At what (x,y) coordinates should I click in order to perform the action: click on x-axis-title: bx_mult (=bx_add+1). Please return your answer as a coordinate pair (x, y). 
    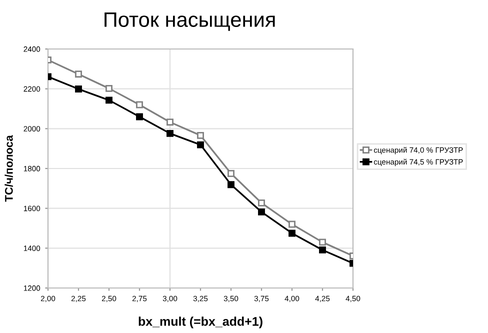
    Looking at the image, I should click on (200, 322).